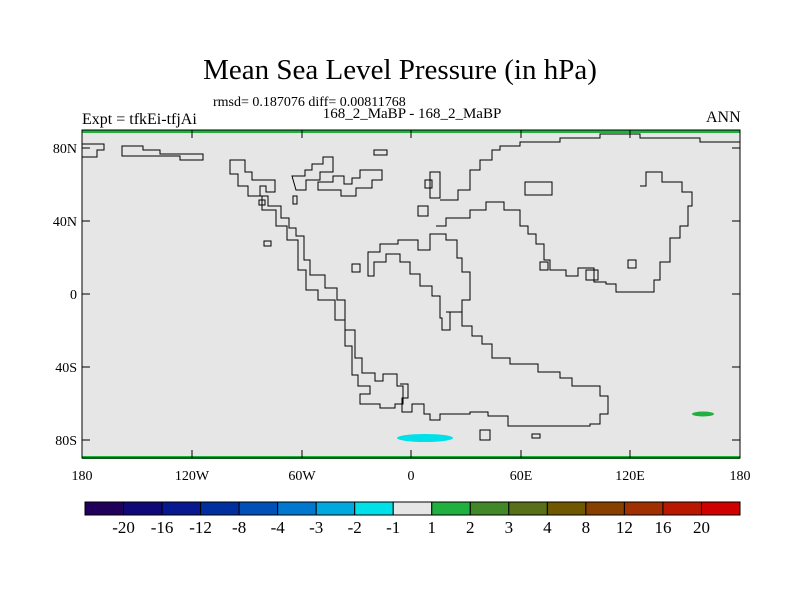 This screenshot has width=800, height=600. What do you see at coordinates (470, 527) in the screenshot?
I see `colorbar-label: 2` at bounding box center [470, 527].